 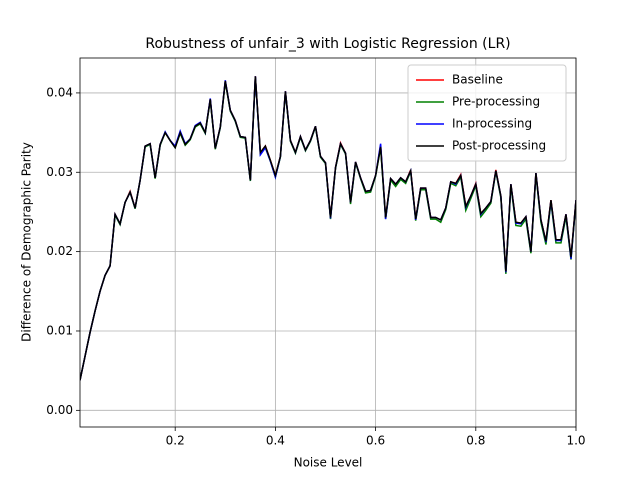 I want to click on legend-label: In-processing, so click(x=492, y=124).